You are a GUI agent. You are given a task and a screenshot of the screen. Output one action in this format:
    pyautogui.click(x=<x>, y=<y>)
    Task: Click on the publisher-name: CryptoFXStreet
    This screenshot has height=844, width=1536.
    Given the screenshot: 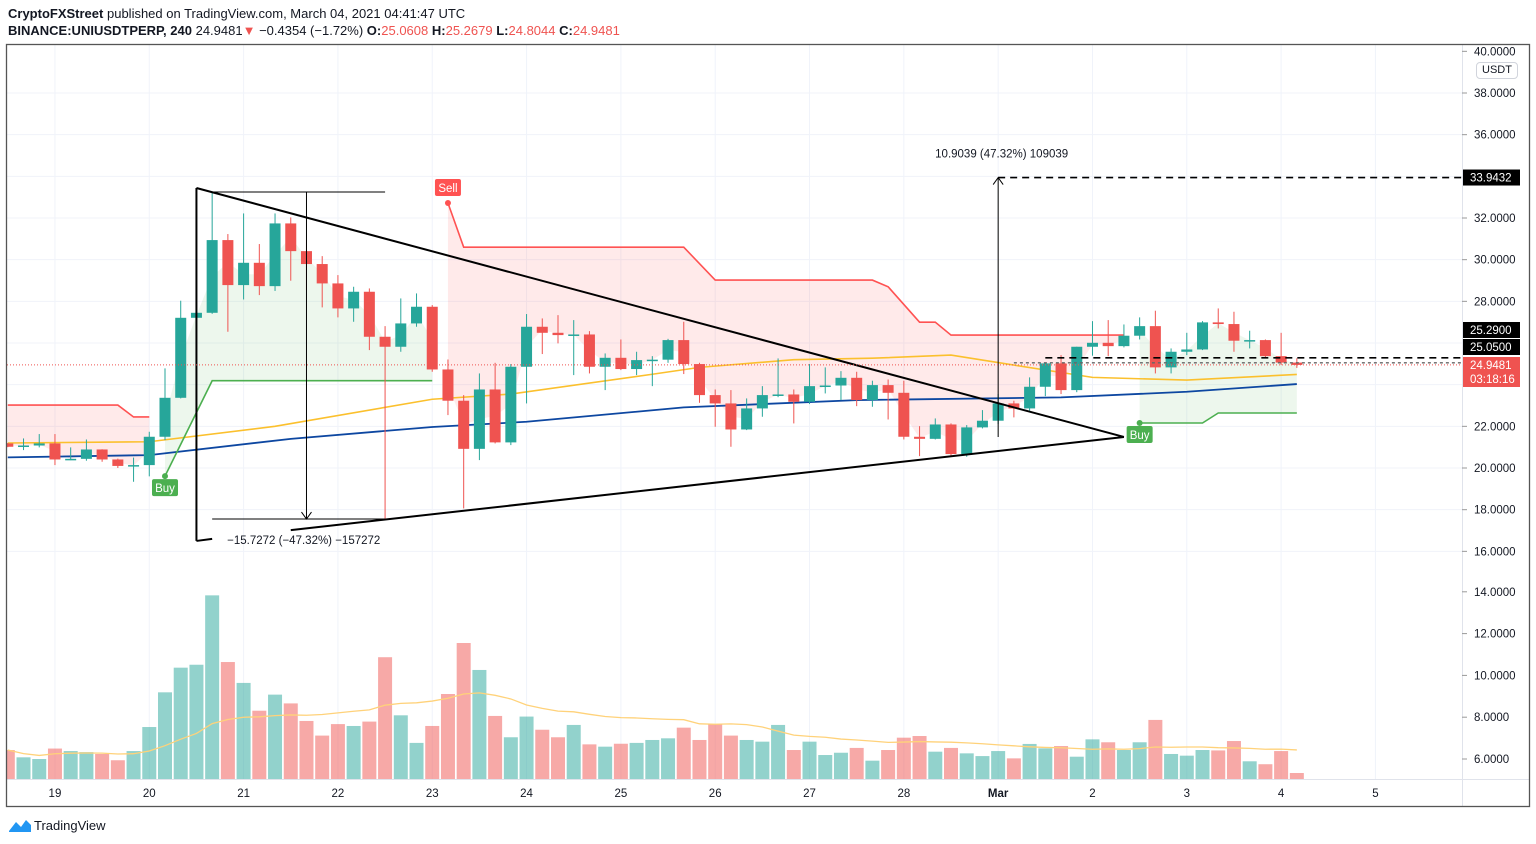 What is the action you would take?
    pyautogui.click(x=56, y=13)
    